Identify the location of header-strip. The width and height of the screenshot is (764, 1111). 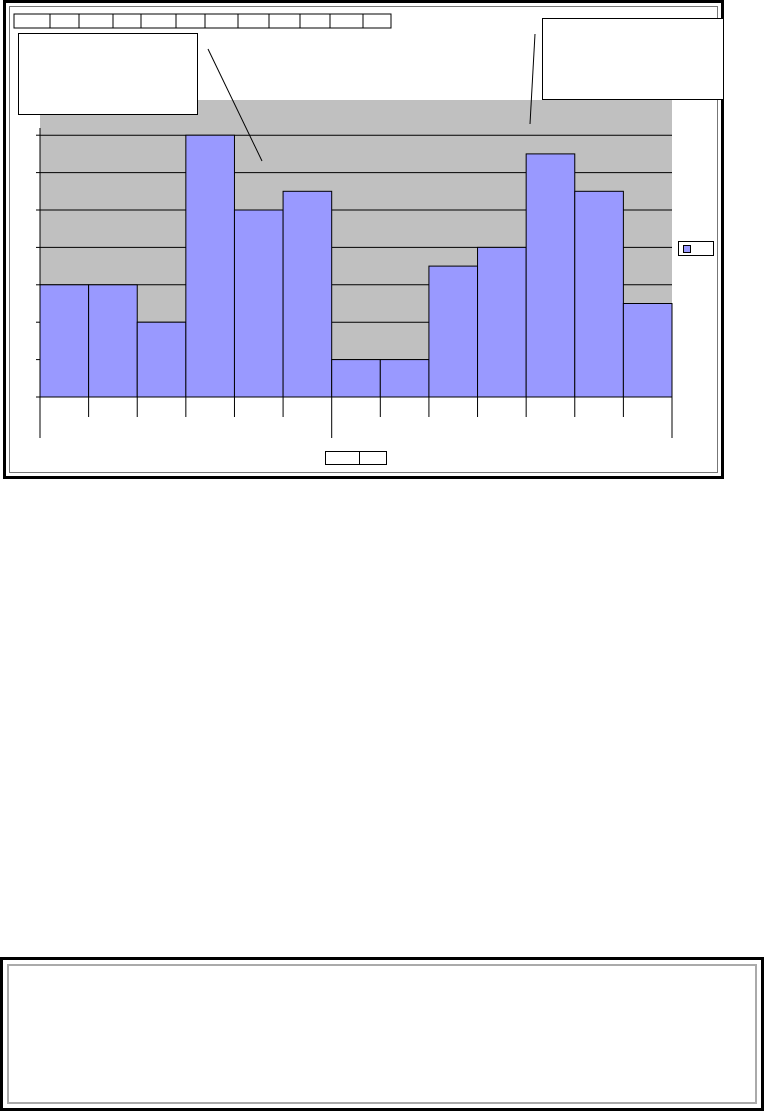
(202, 21).